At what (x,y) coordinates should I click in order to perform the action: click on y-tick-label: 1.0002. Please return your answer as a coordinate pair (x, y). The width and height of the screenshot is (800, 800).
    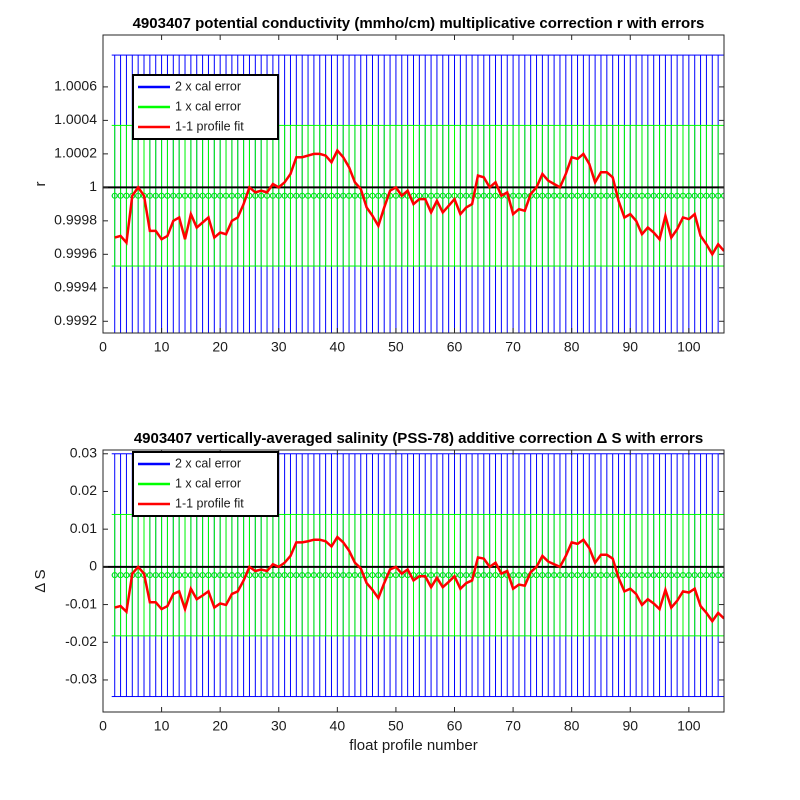
    Looking at the image, I should click on (75, 153).